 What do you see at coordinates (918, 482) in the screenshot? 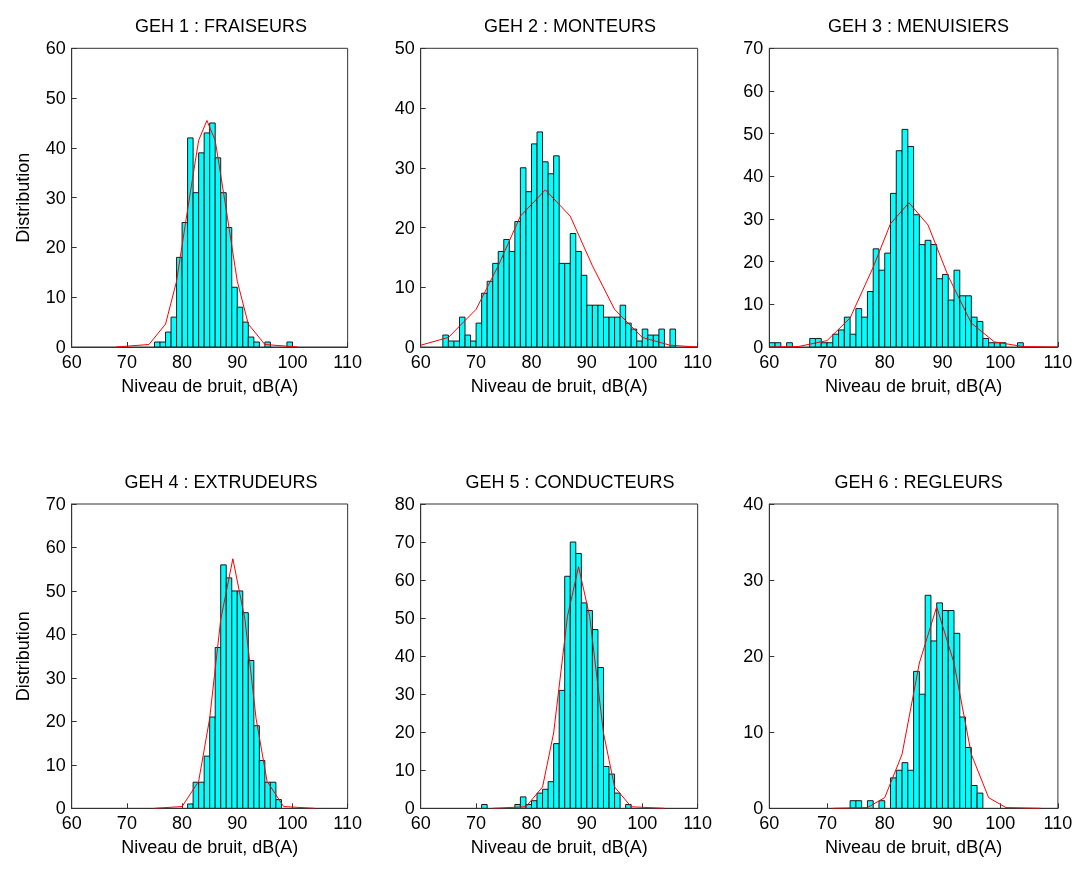
I see `chart-title: GEH 6 : REGLEURS` at bounding box center [918, 482].